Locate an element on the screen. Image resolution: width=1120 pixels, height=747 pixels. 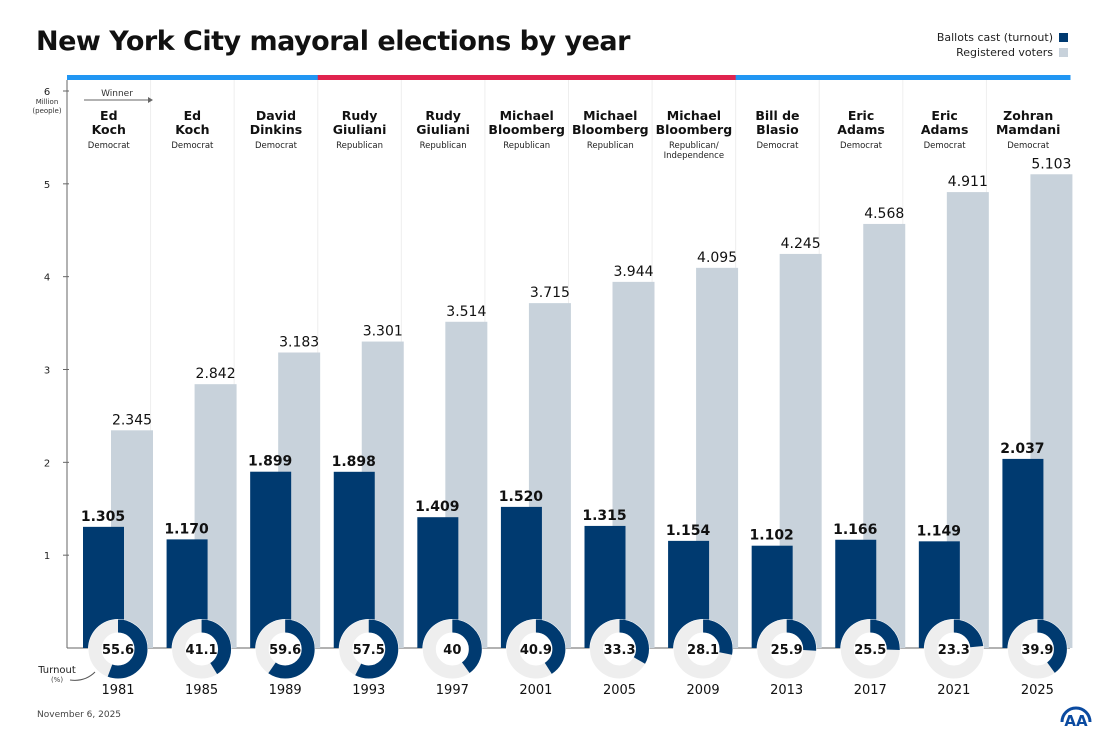
year-label: 2005 is located at coordinates (619, 690).